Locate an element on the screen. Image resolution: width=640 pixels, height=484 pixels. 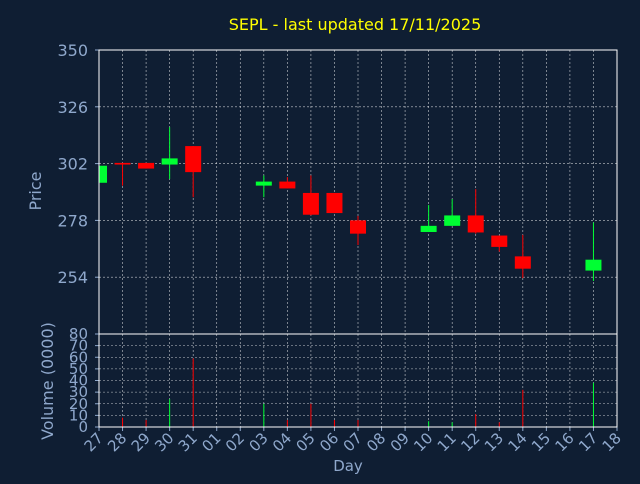
price-tick-label: 326 is located at coordinates (72, 107).